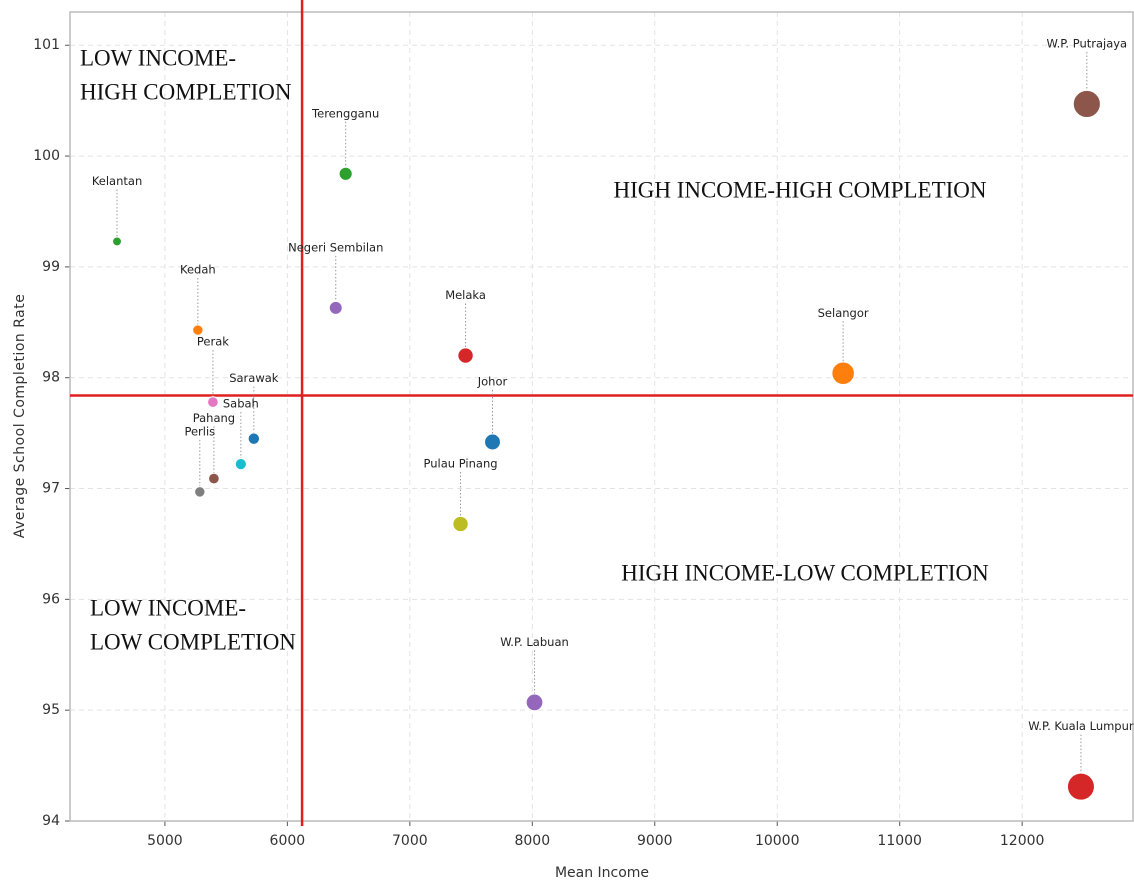 The width and height of the screenshot is (1134, 891). I want to click on point-label: Pahang, so click(214, 418).